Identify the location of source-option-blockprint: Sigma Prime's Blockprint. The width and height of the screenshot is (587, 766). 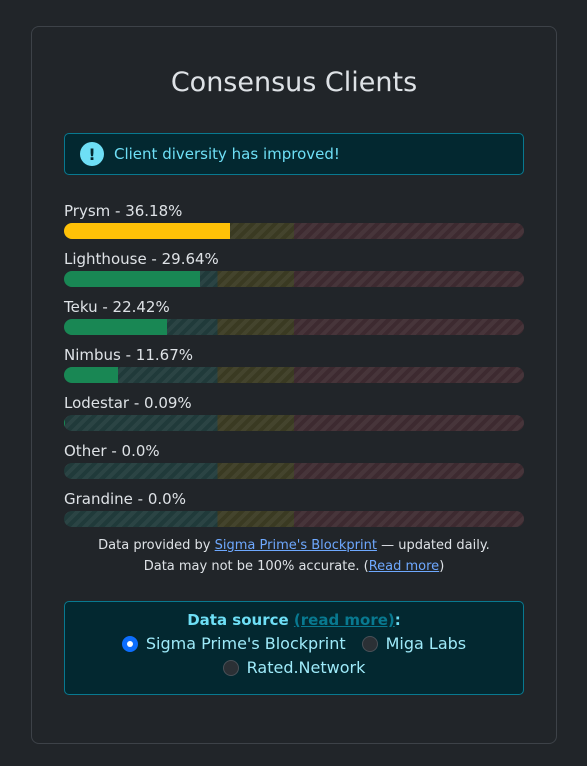
(233, 643).